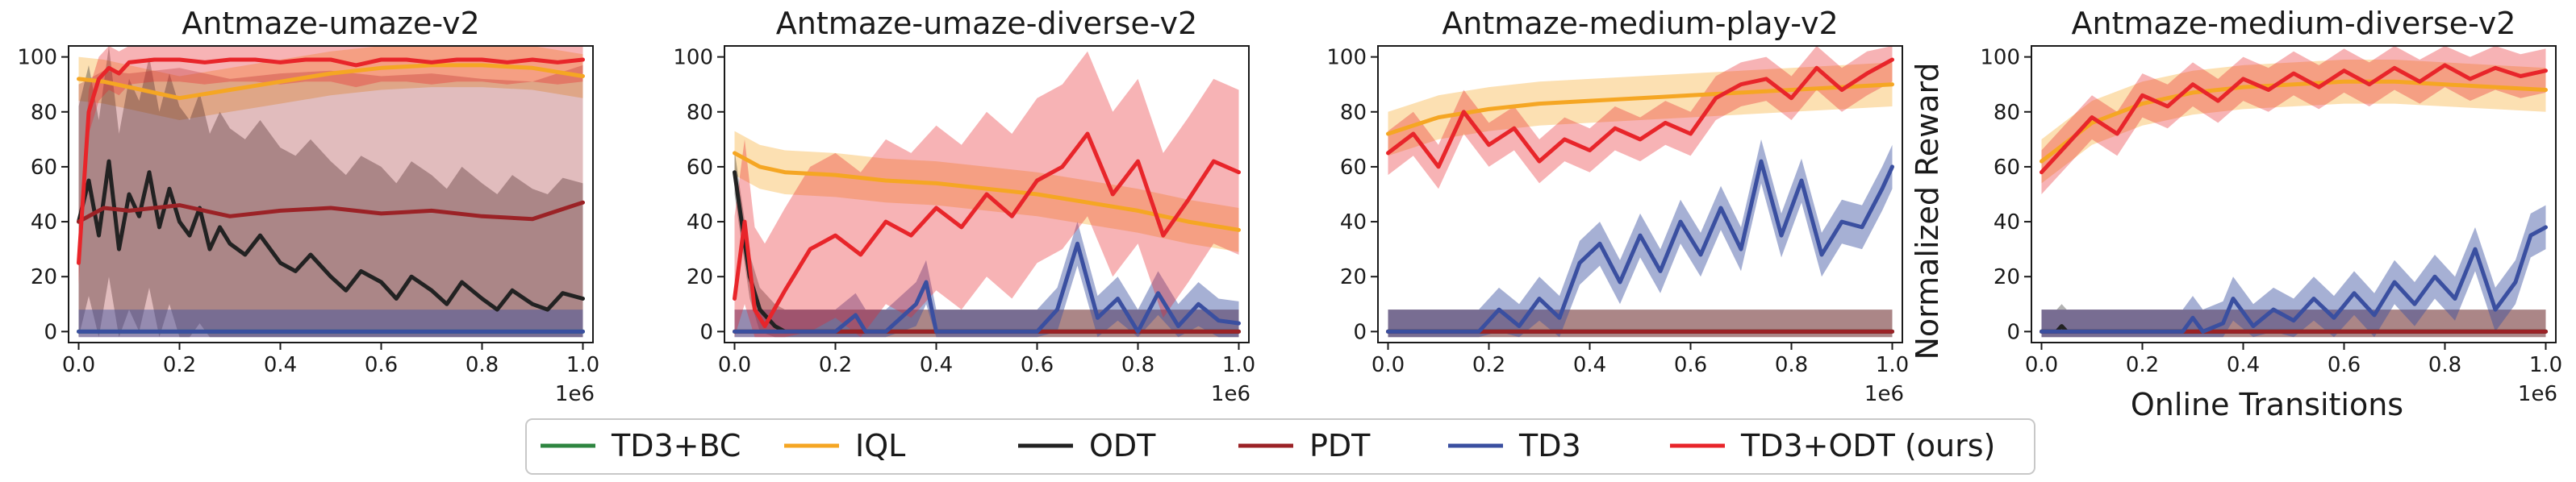  Describe the element at coordinates (1927, 210) in the screenshot. I see `y-axis-label: Normalized Reward` at that location.